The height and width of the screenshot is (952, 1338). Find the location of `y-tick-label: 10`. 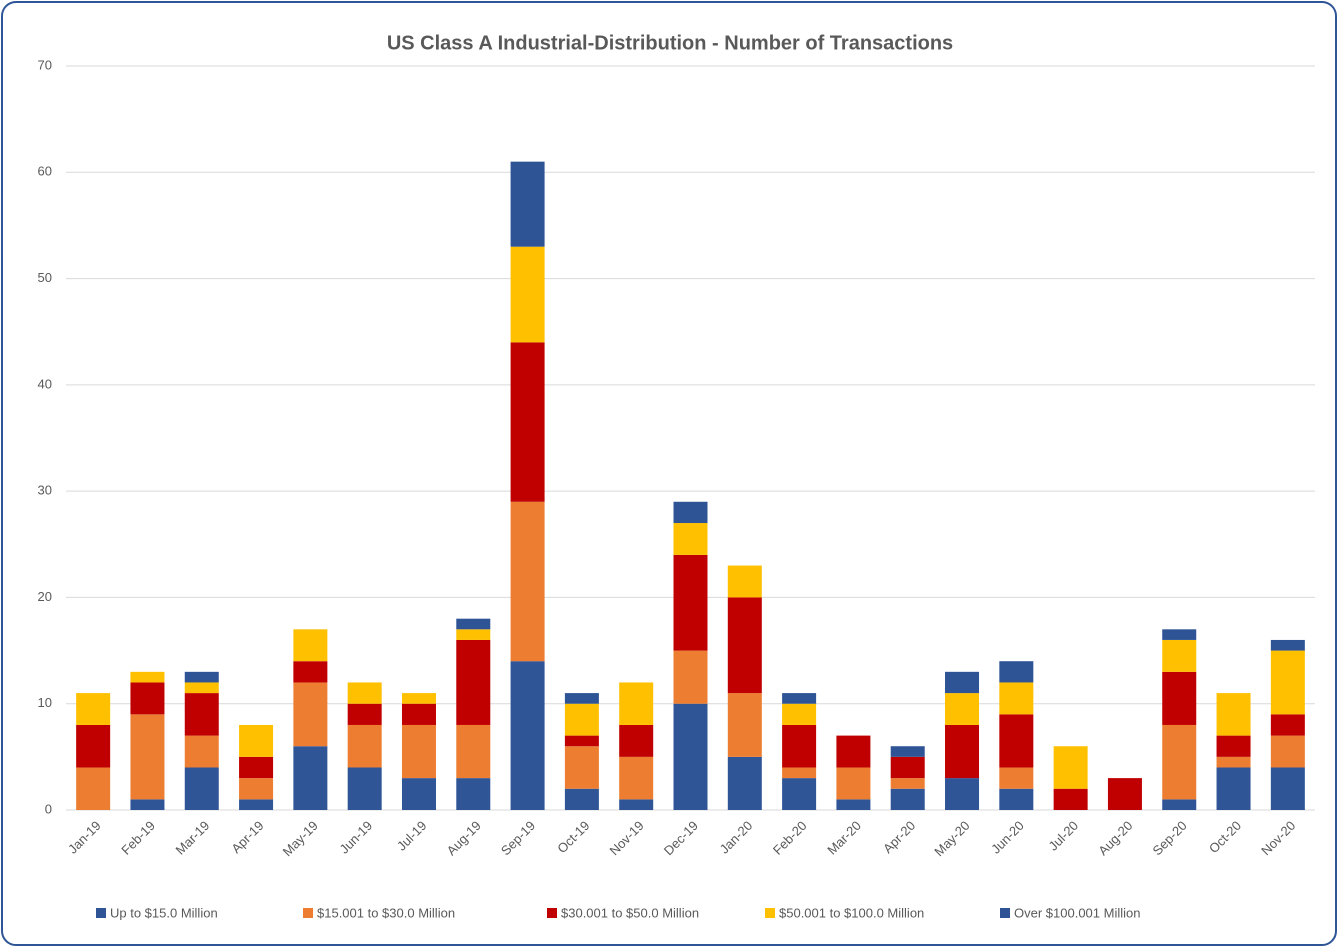

y-tick-label: 10 is located at coordinates (45, 702).